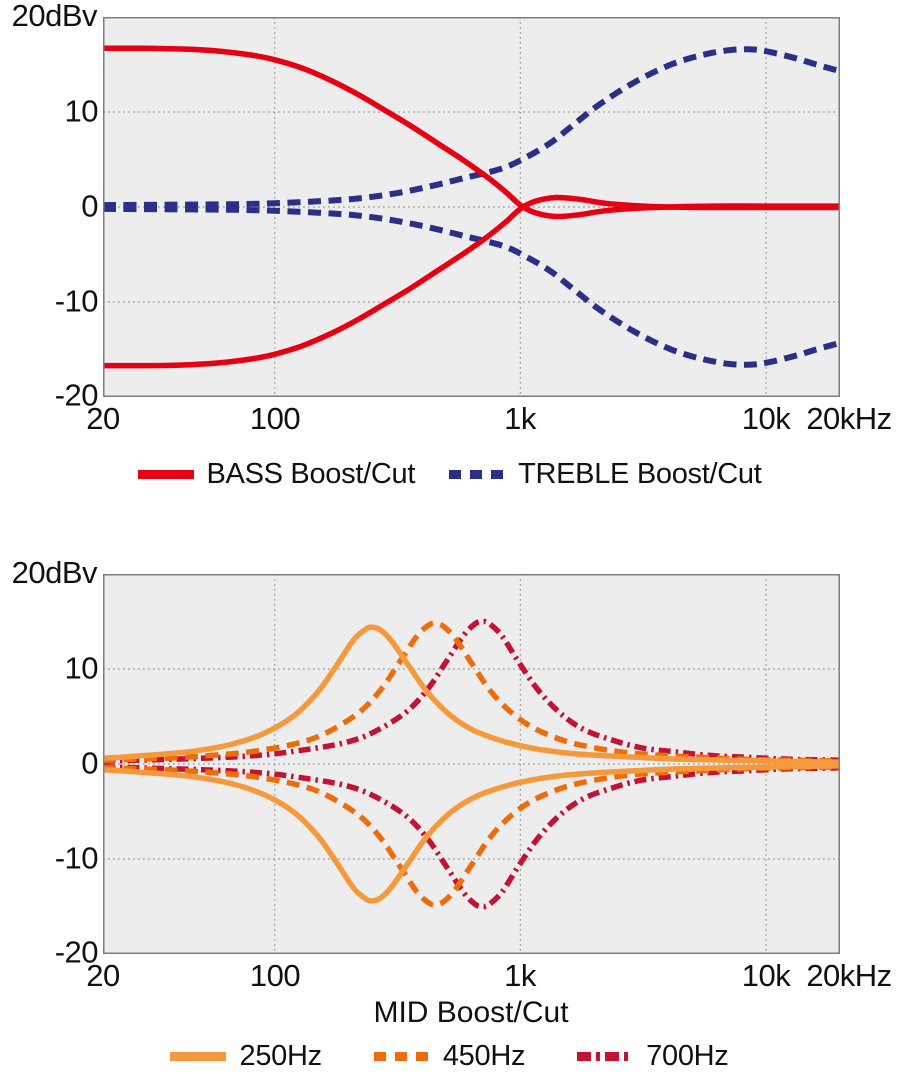 The height and width of the screenshot is (1080, 899). What do you see at coordinates (477, 474) in the screenshot?
I see `treble-line-swatch` at bounding box center [477, 474].